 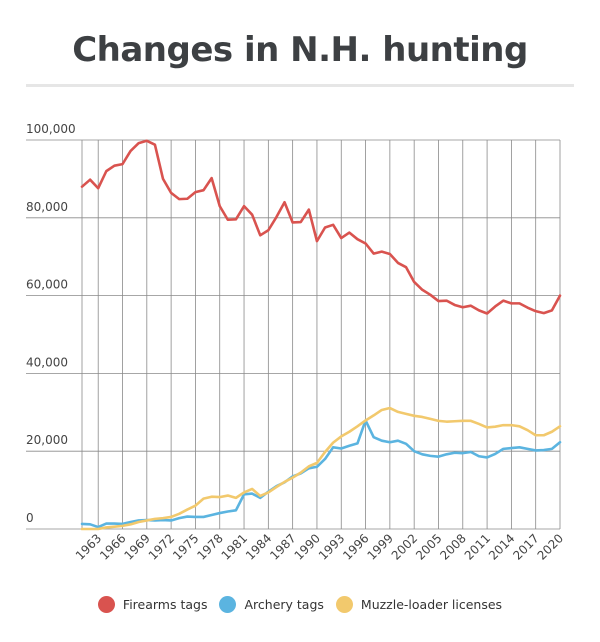 I want to click on x-tick-label: 1993, so click(x=331, y=546).